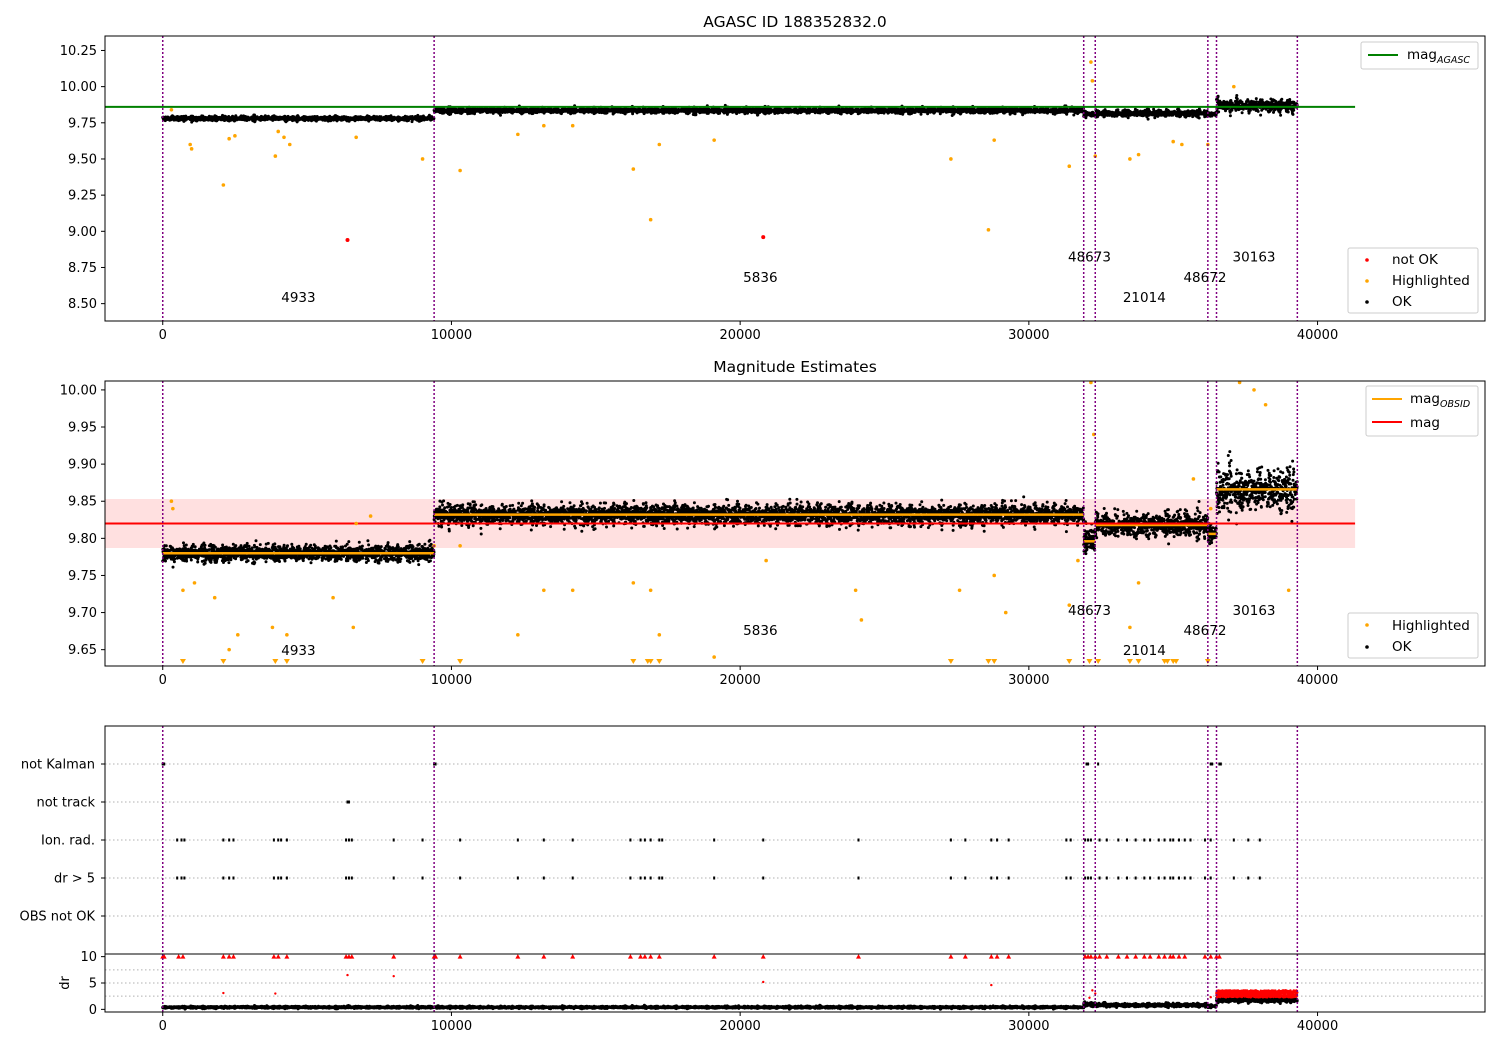 The width and height of the screenshot is (1500, 1050). Describe the element at coordinates (760, 278) in the screenshot. I see `p1-obsid-label-1: 5836` at that location.